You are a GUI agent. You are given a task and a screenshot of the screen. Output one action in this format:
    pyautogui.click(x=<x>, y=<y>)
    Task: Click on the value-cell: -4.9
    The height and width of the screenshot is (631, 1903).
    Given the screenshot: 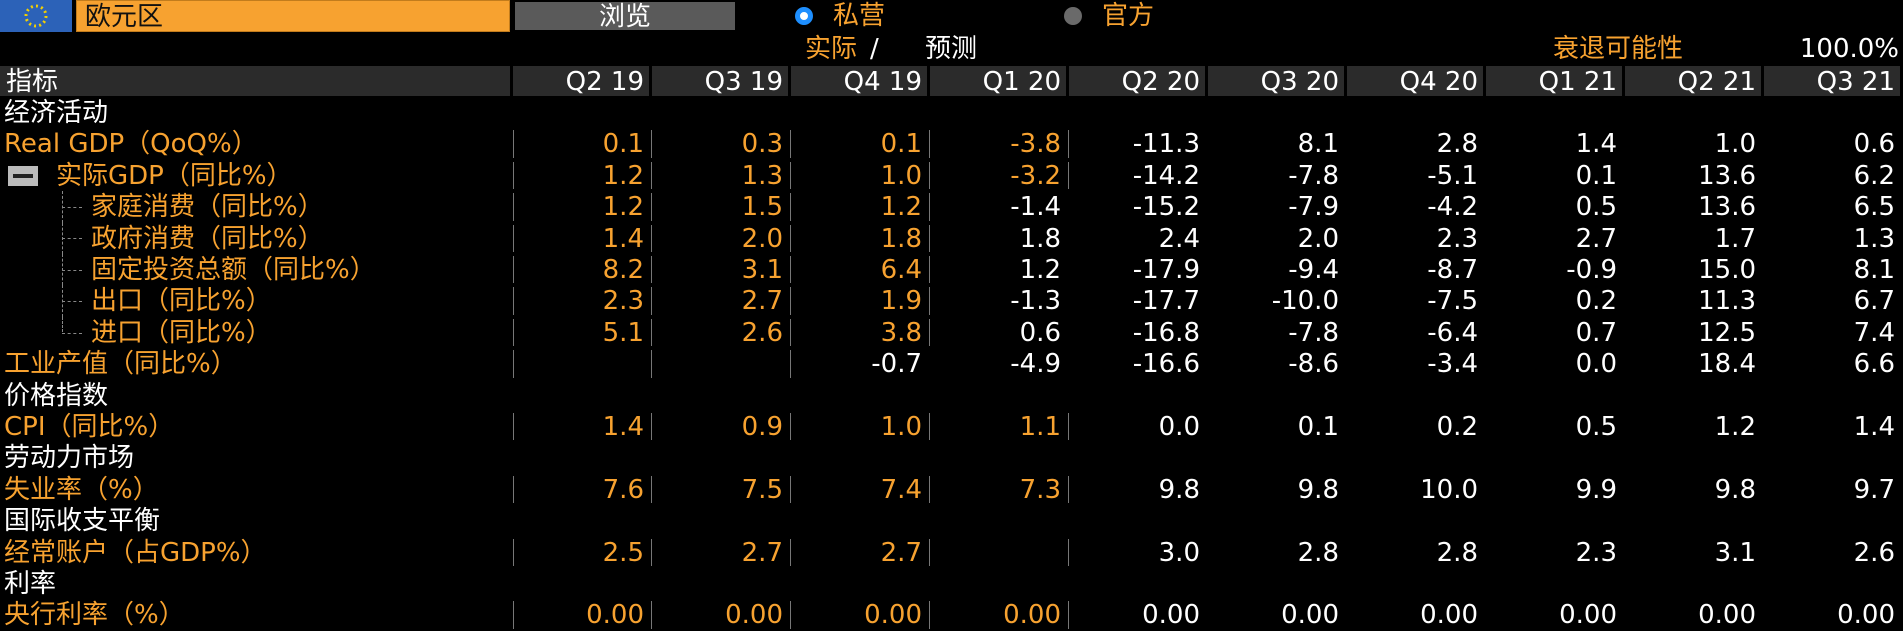 What is the action you would take?
    pyautogui.click(x=1035, y=364)
    